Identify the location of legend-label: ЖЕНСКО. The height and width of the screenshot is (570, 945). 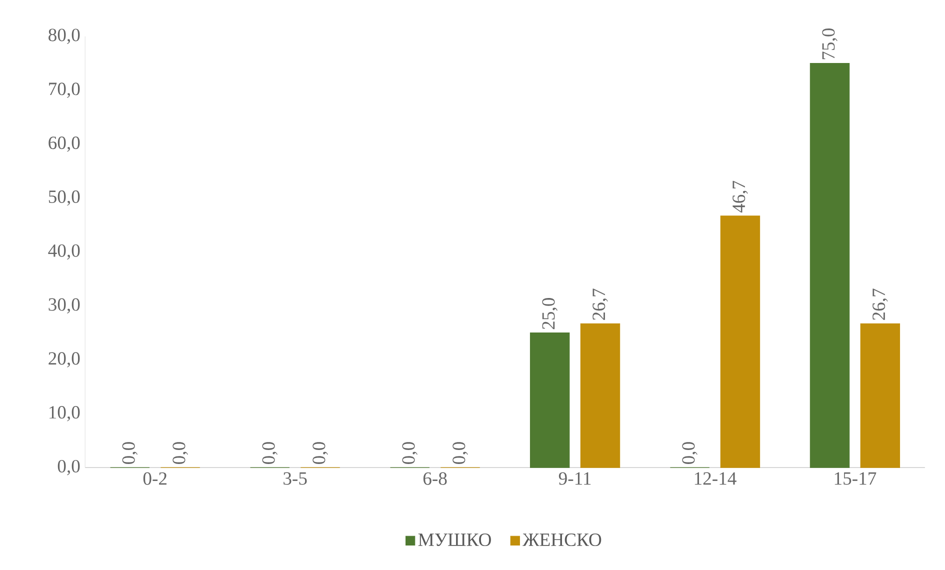
(562, 540).